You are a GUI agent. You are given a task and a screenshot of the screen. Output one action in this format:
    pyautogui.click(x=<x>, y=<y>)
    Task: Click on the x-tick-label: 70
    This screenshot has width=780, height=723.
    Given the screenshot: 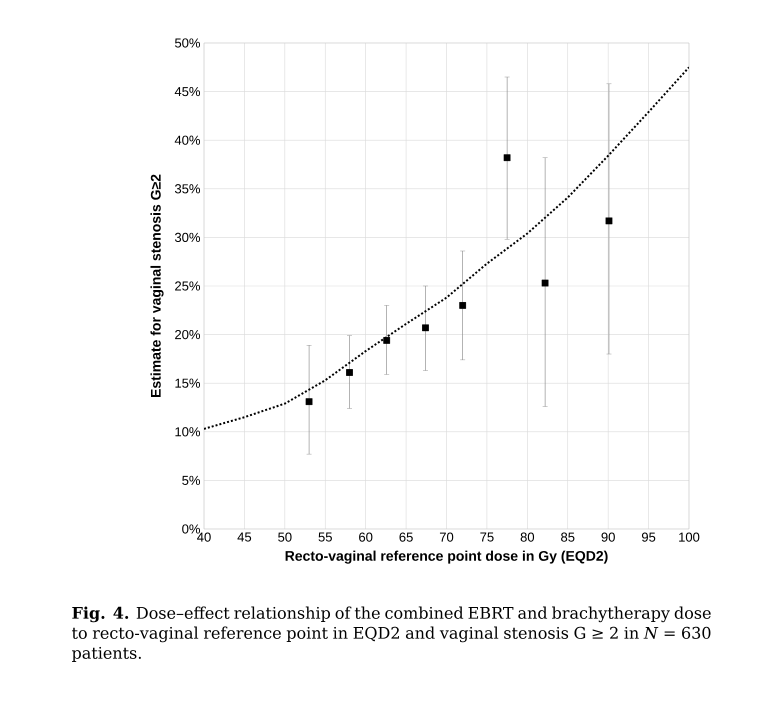 What is the action you would take?
    pyautogui.click(x=447, y=537)
    